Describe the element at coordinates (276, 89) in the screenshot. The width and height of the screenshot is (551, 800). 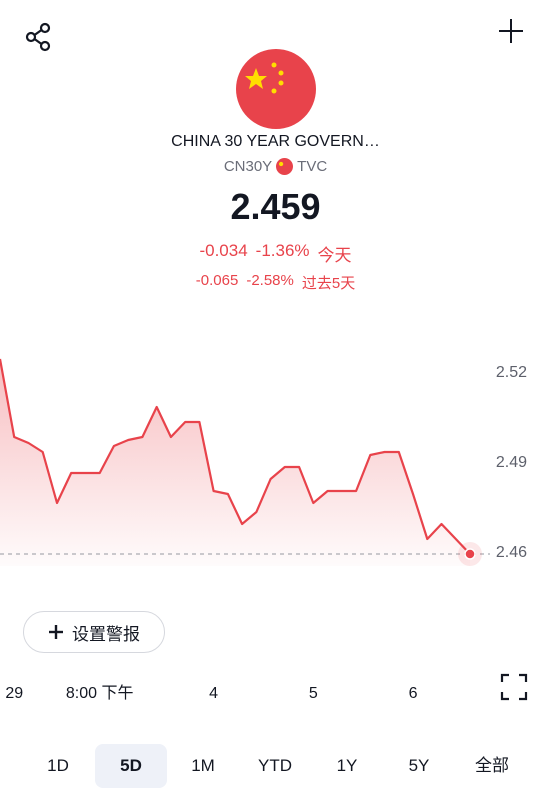
I see `flag-logo` at that location.